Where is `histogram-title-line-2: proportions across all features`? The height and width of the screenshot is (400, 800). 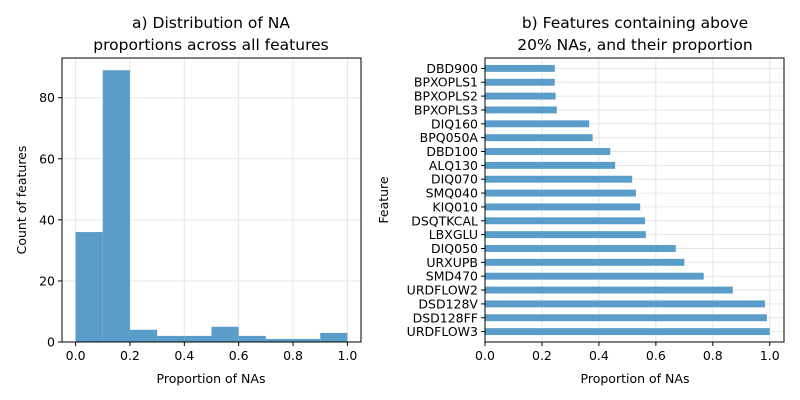
histogram-title-line-2: proportions across all features is located at coordinates (210, 45).